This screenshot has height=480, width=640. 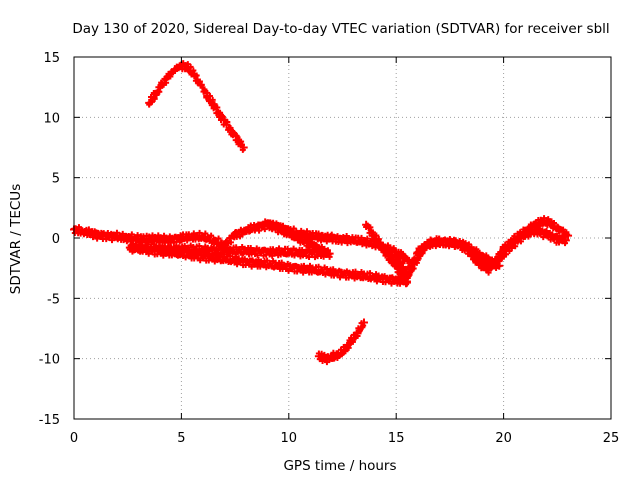 What do you see at coordinates (49, 420) in the screenshot?
I see `y-tick-label: -15` at bounding box center [49, 420].